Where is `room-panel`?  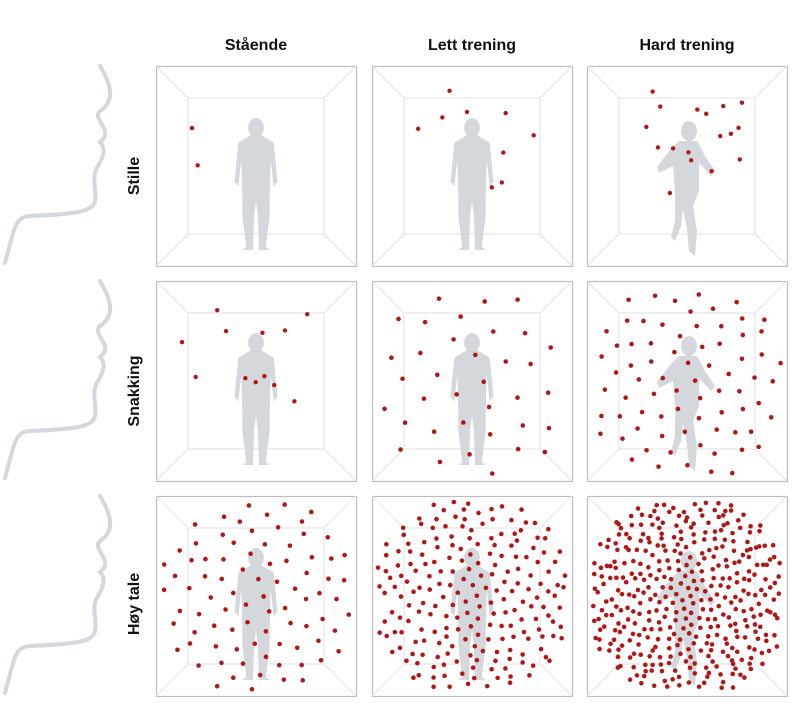 room-panel is located at coordinates (256, 381).